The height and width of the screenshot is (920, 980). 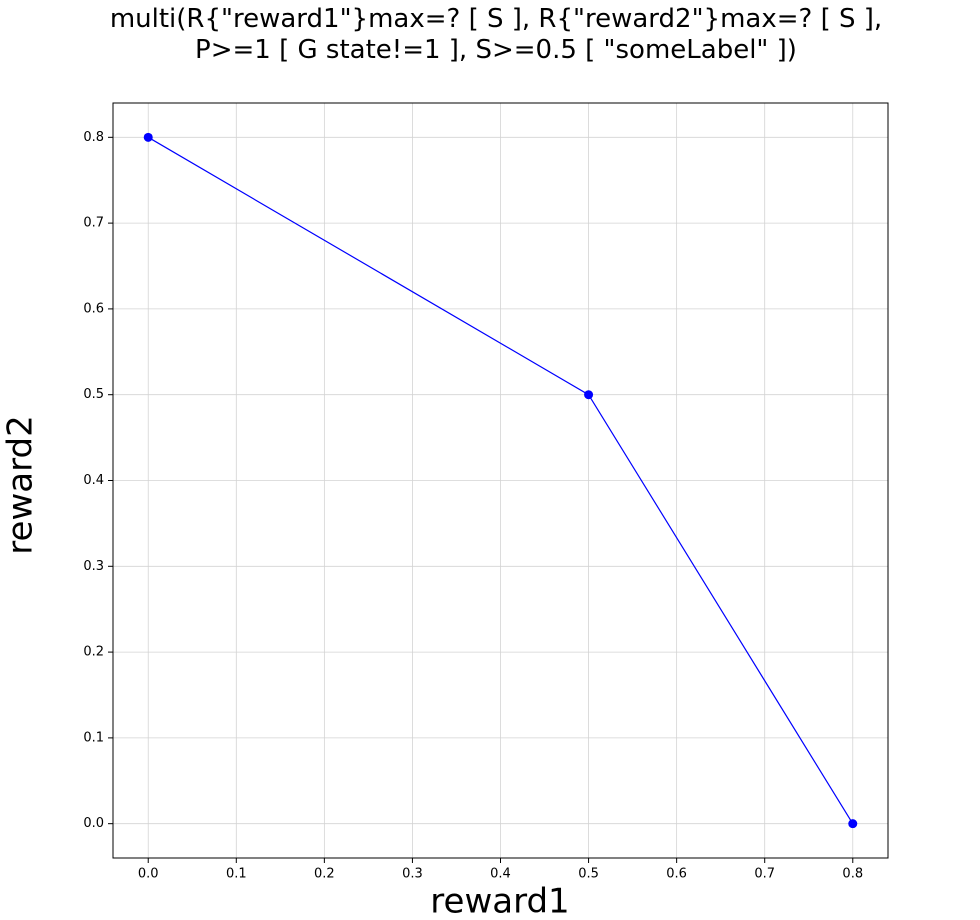 I want to click on x-tick-label: 0.3, so click(x=412, y=874).